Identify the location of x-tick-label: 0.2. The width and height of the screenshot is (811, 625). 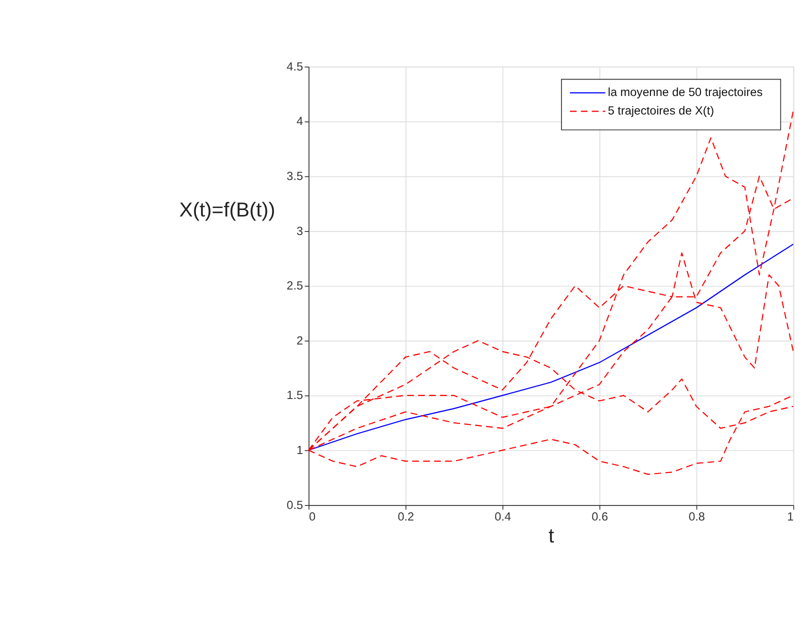
(406, 517).